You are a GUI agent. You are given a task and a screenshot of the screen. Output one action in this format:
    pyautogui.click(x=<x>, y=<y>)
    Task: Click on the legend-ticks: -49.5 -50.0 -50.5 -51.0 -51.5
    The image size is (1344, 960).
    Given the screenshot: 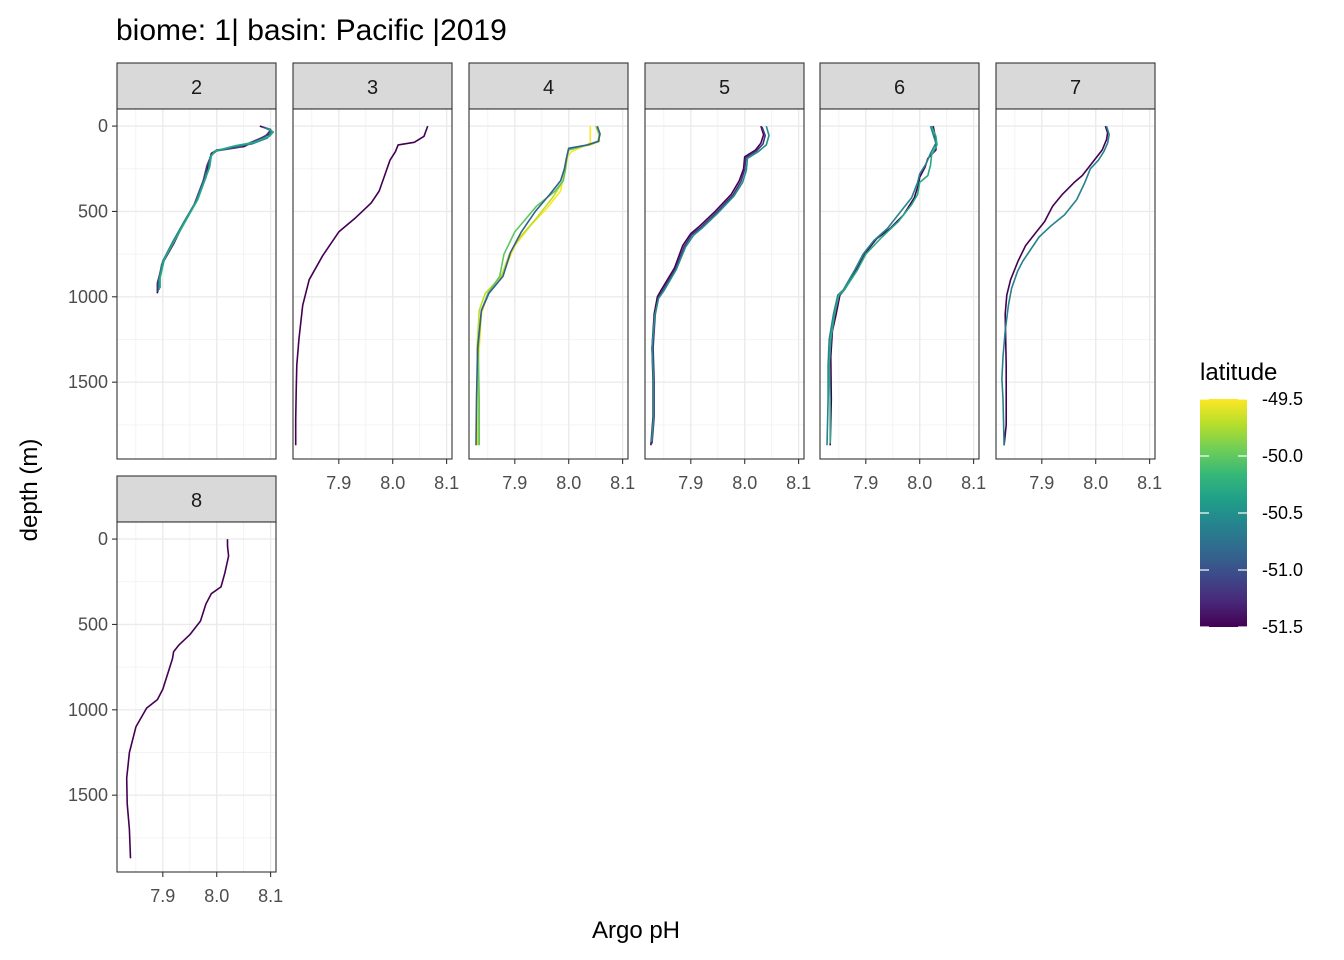 What is the action you would take?
    pyautogui.click(x=1251, y=513)
    